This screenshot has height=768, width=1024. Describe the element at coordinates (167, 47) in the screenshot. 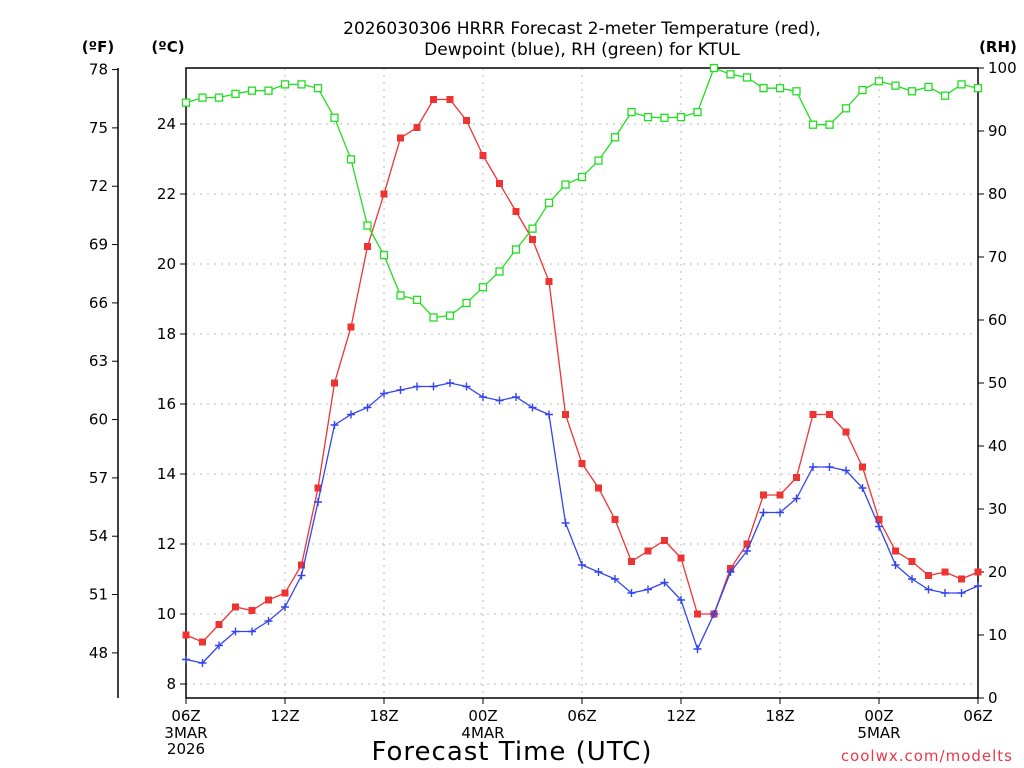

I see `celsius-unit-label: (ºC)` at that location.